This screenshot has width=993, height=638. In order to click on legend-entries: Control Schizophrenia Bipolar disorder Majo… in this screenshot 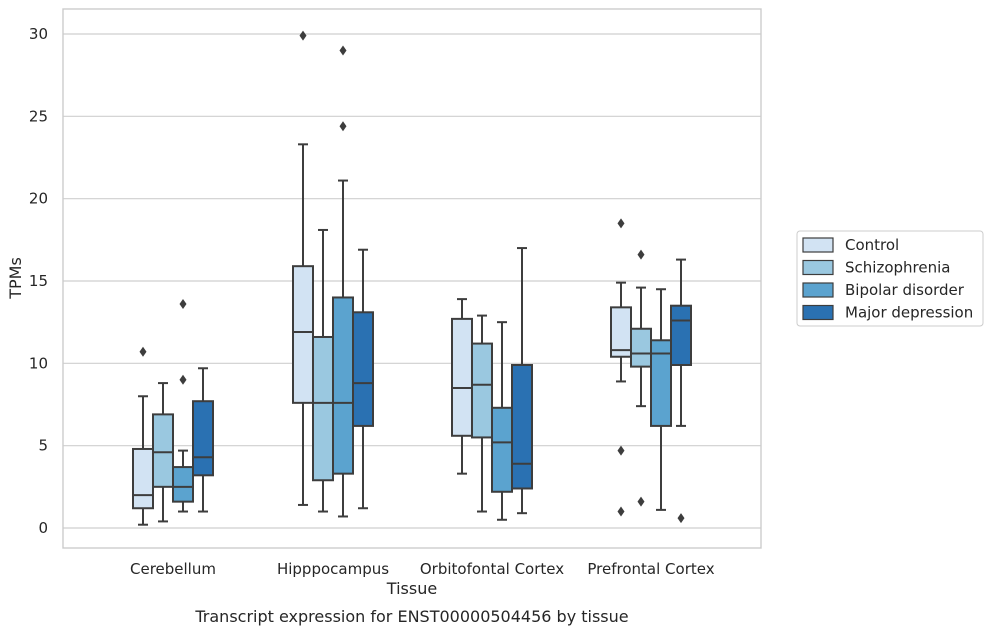, I will do `click(887, 279)`.